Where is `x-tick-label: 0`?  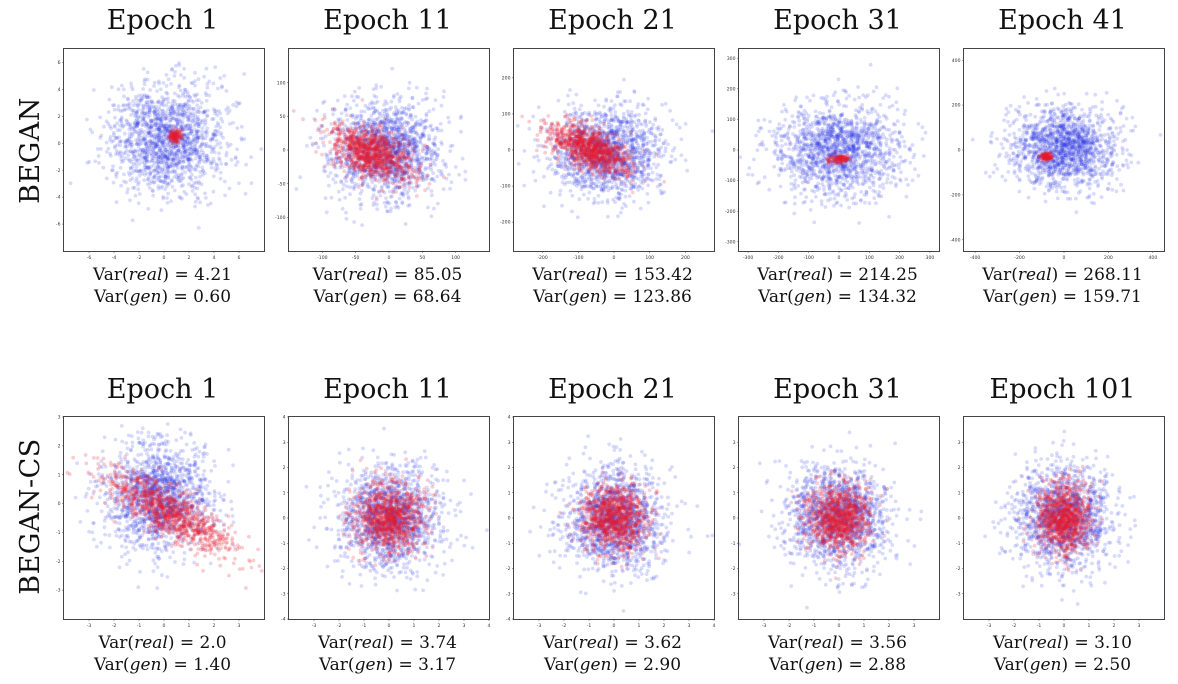 x-tick-label: 0 is located at coordinates (164, 258).